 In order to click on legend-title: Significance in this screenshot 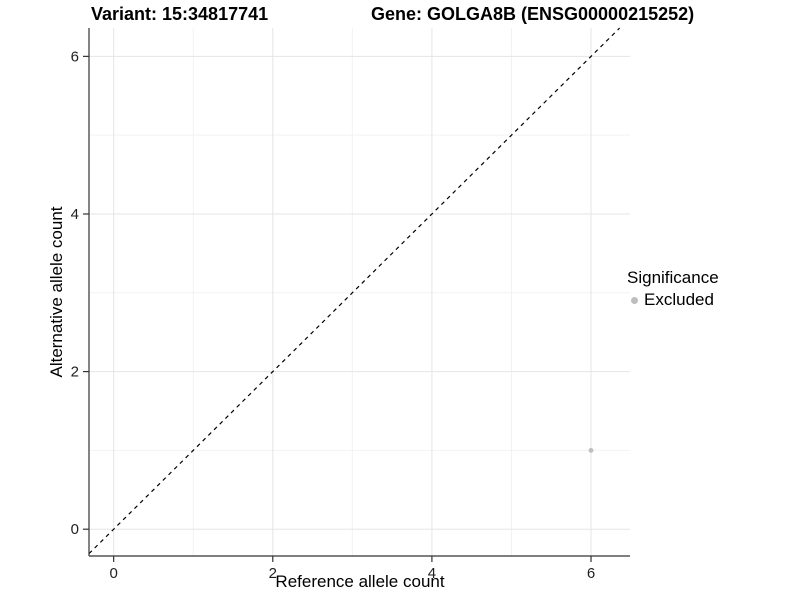, I will do `click(673, 277)`.